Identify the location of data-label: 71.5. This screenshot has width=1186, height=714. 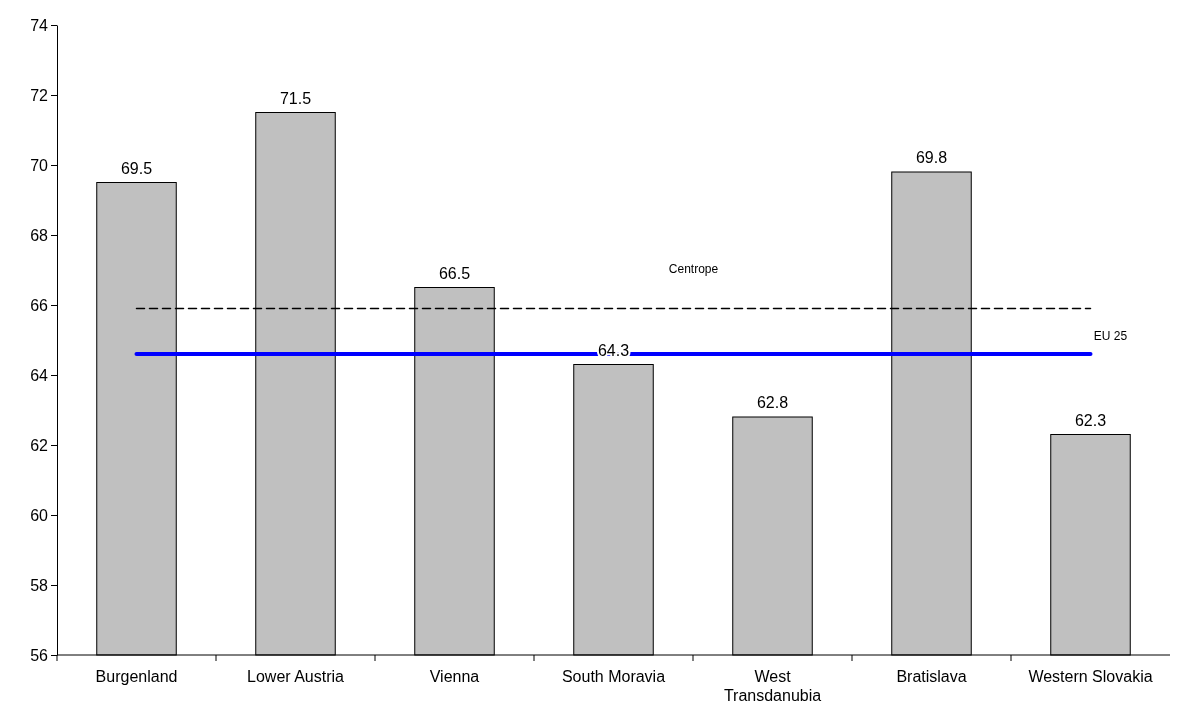
(295, 98).